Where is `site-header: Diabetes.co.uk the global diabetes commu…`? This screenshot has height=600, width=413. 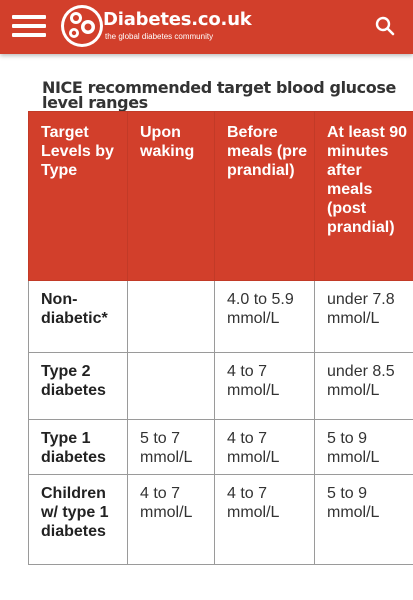 site-header: Diabetes.co.uk the global diabetes commu… is located at coordinates (206, 27).